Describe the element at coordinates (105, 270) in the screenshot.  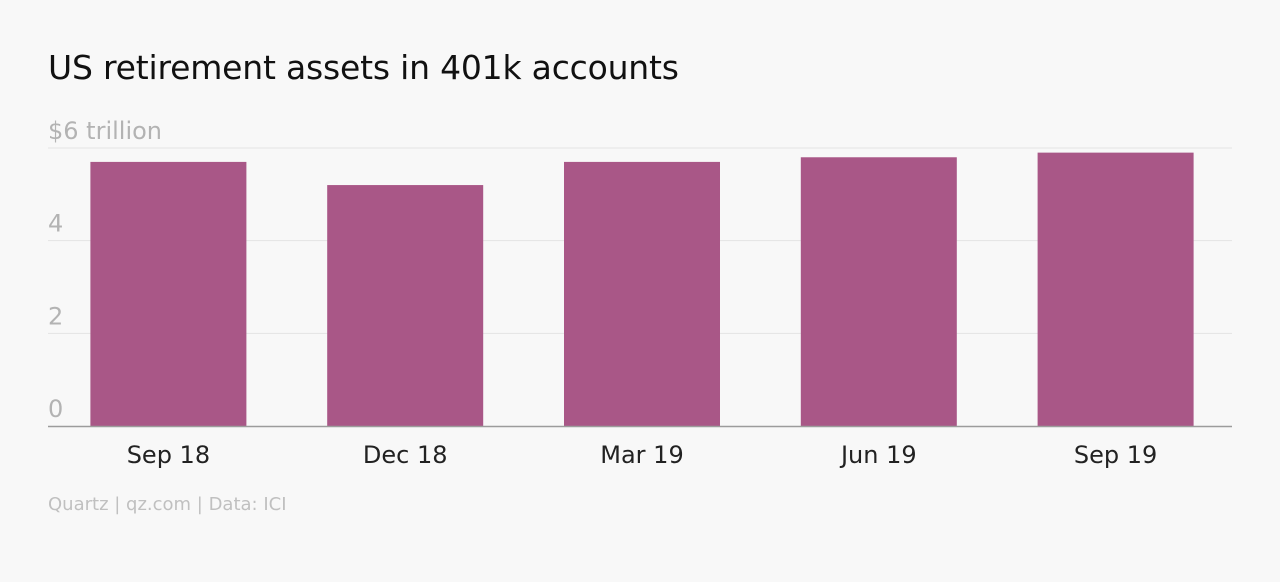
I see `y-axis-tick-labels: 0 2 4 $6 trillion` at that location.